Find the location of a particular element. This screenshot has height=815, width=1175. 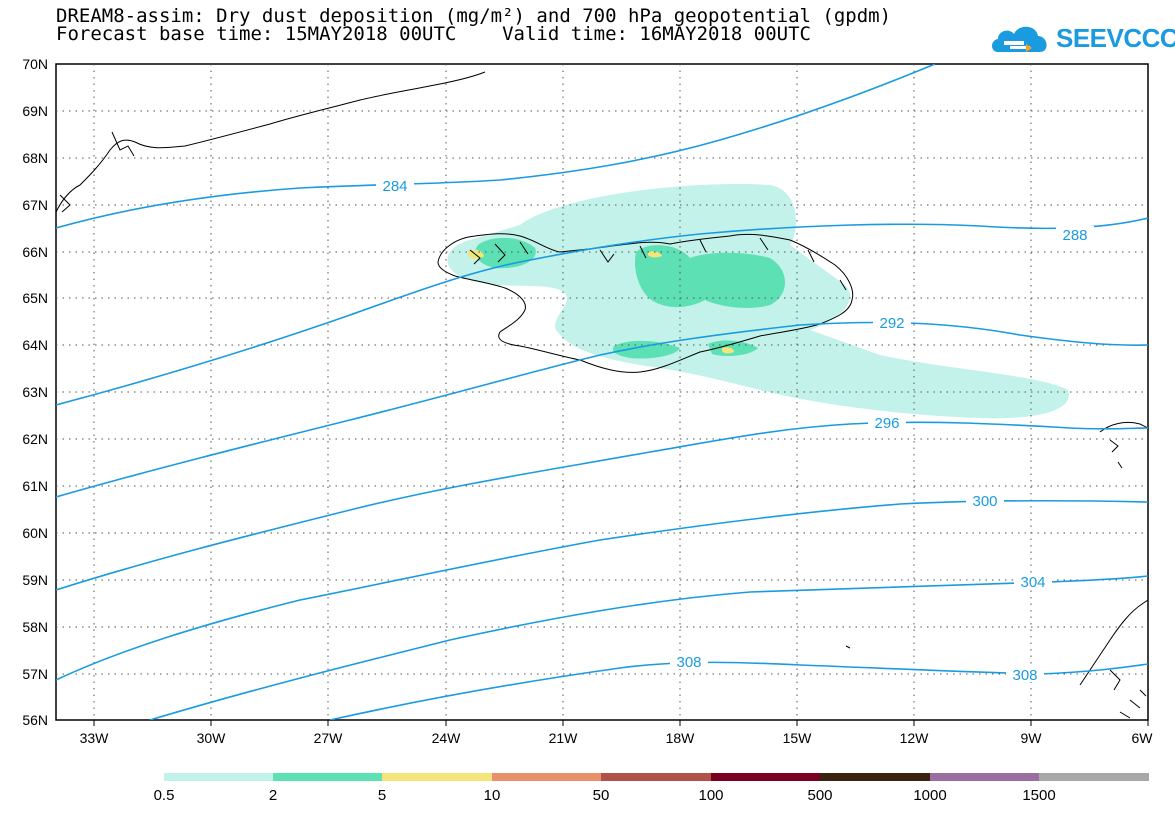

coast-faroes is located at coordinates (1123, 445).